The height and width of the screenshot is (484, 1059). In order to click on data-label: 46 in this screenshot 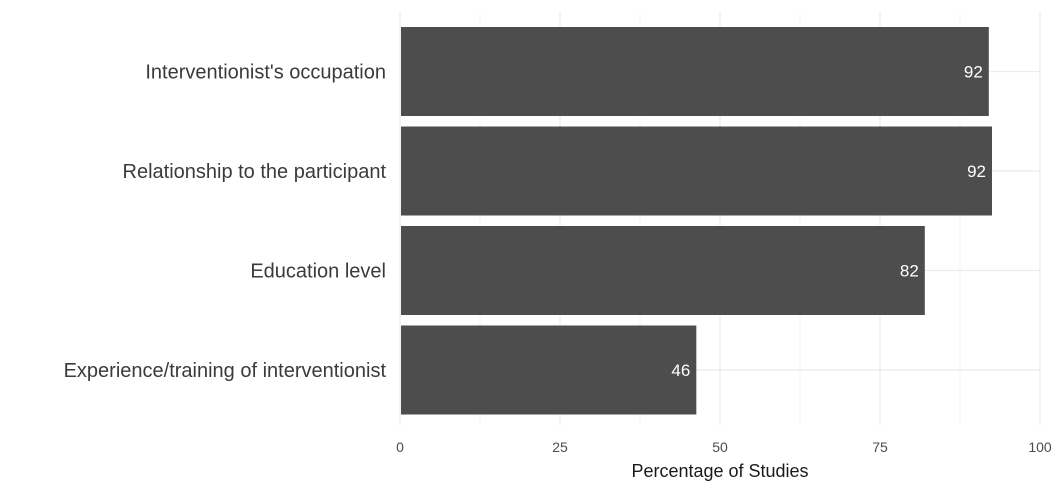, I will do `click(680, 370)`.